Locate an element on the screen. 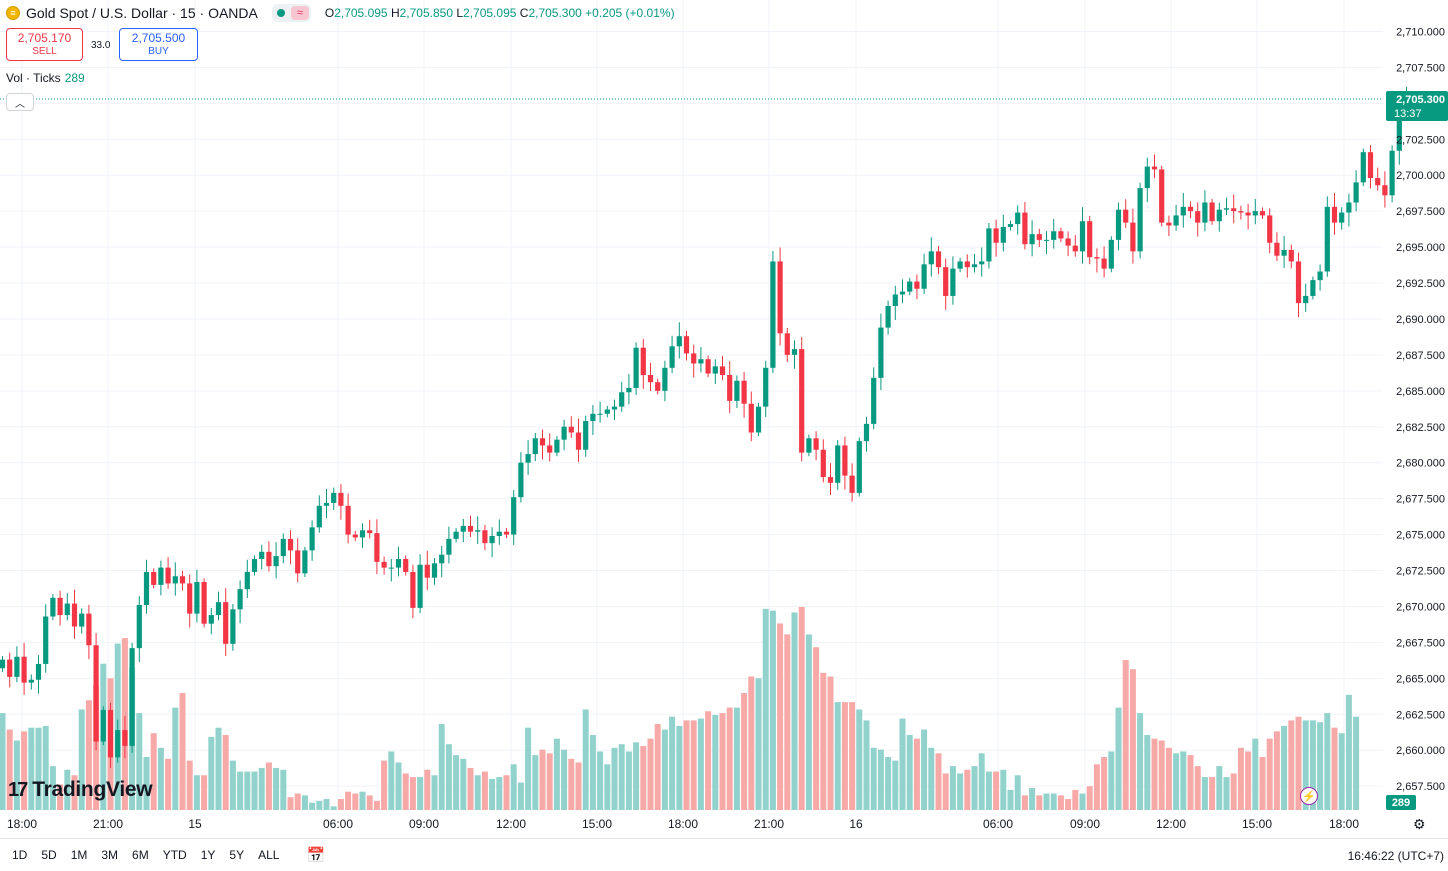 The height and width of the screenshot is (871, 1448). time-tick-label: 09:00 is located at coordinates (424, 824).